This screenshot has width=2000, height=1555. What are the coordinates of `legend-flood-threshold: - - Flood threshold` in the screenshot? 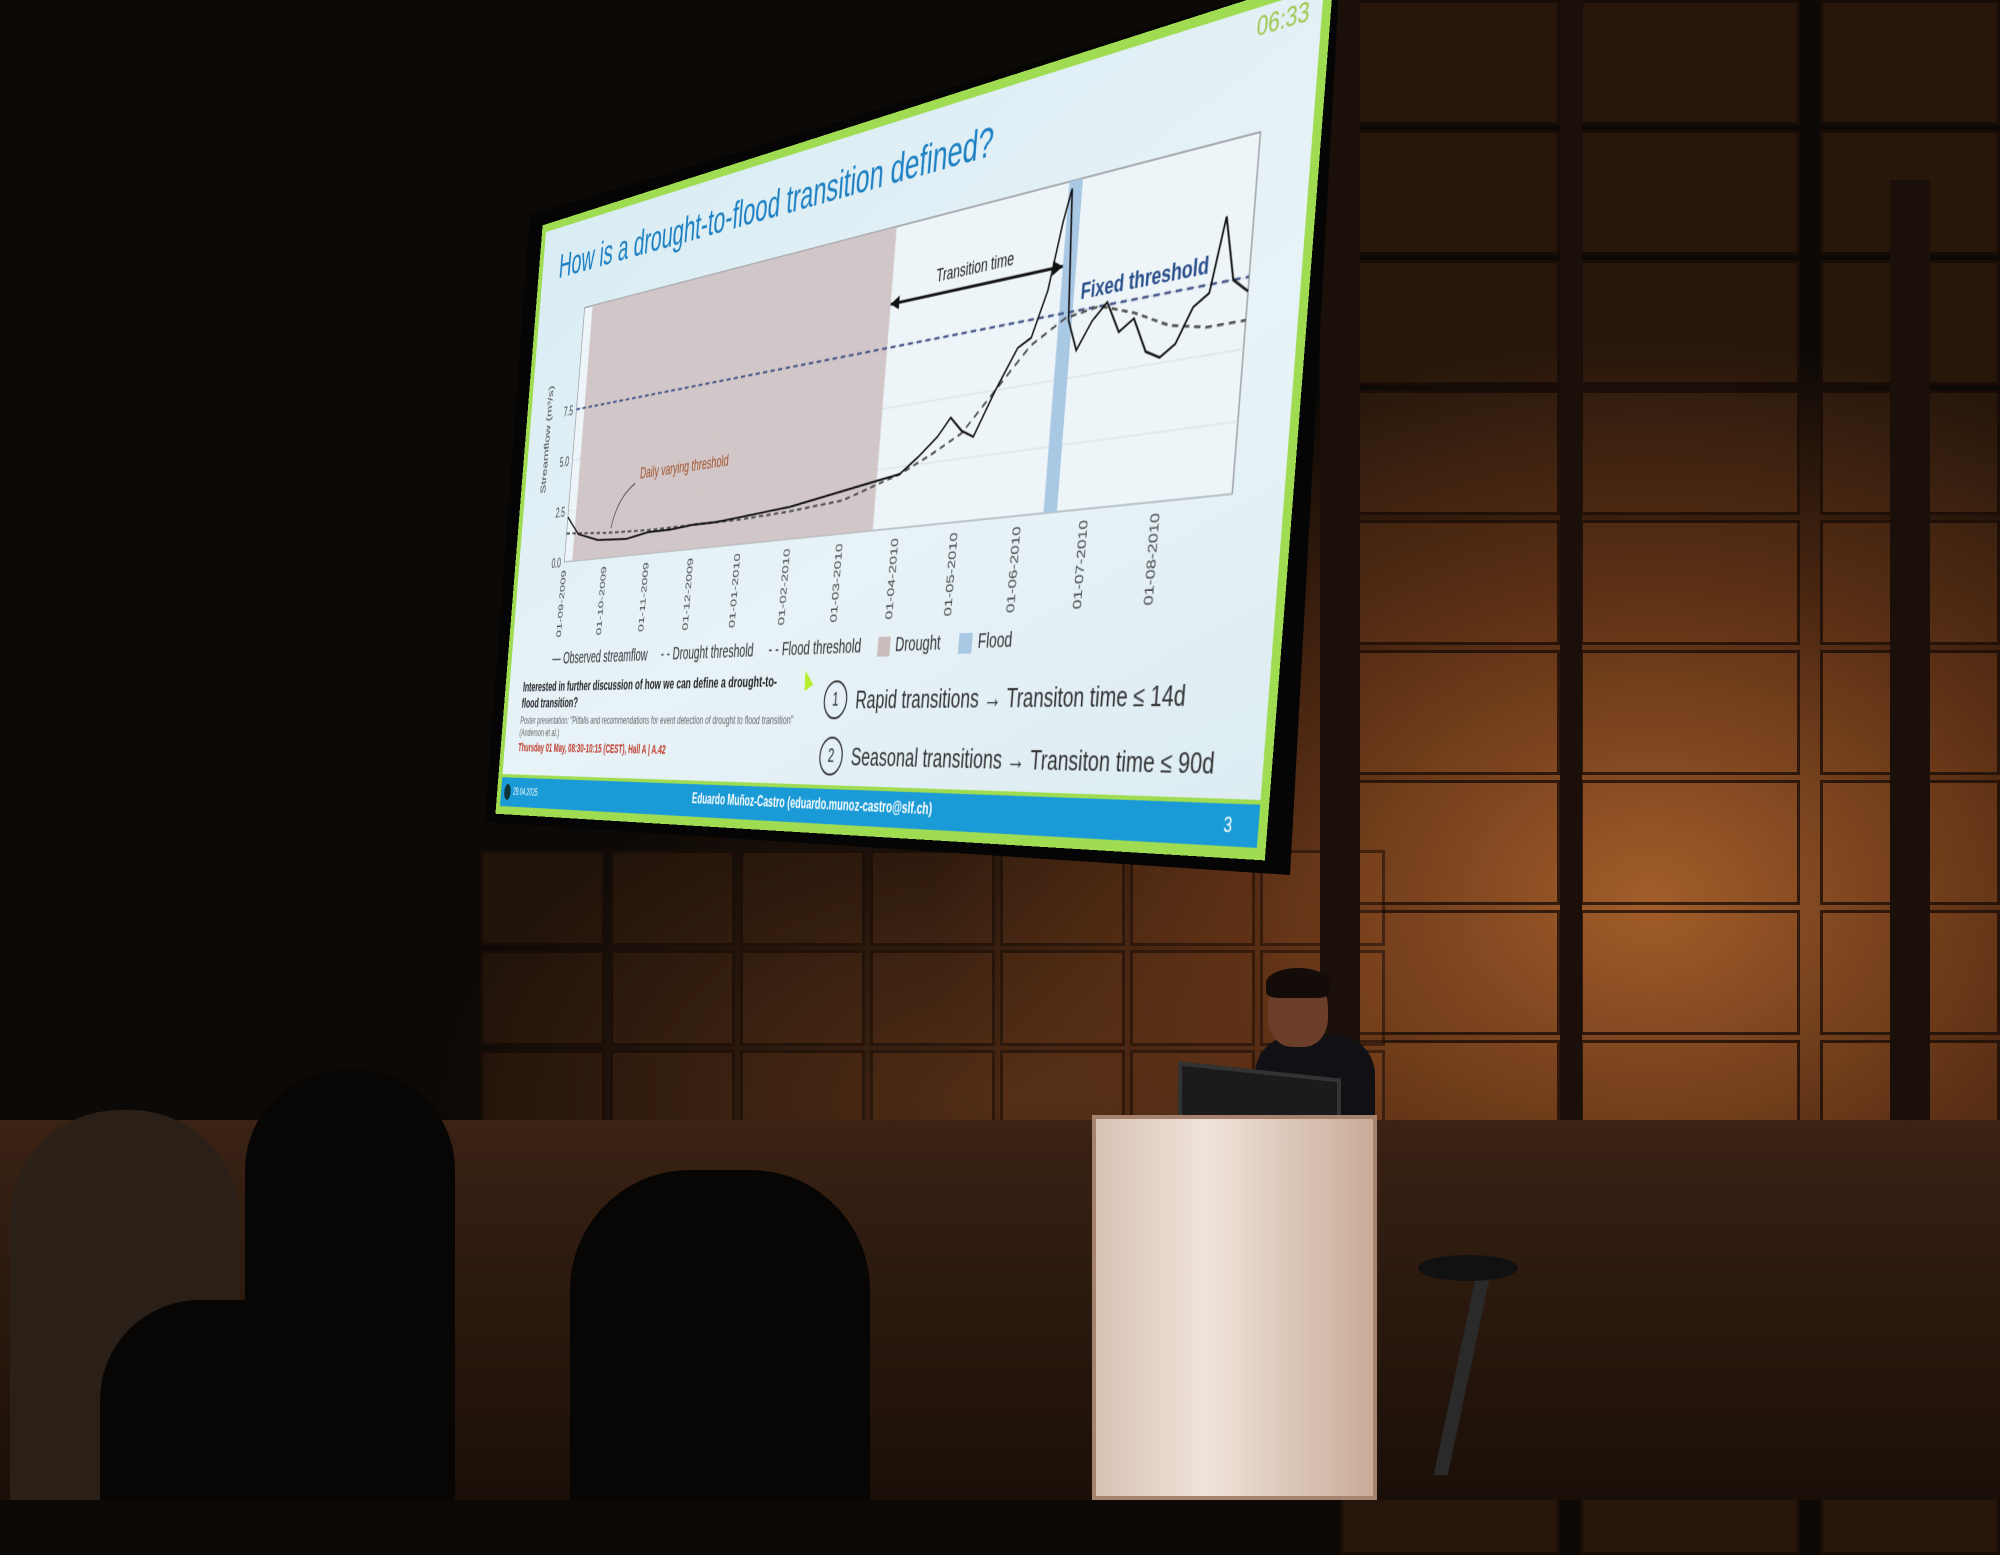 It's located at (814, 648).